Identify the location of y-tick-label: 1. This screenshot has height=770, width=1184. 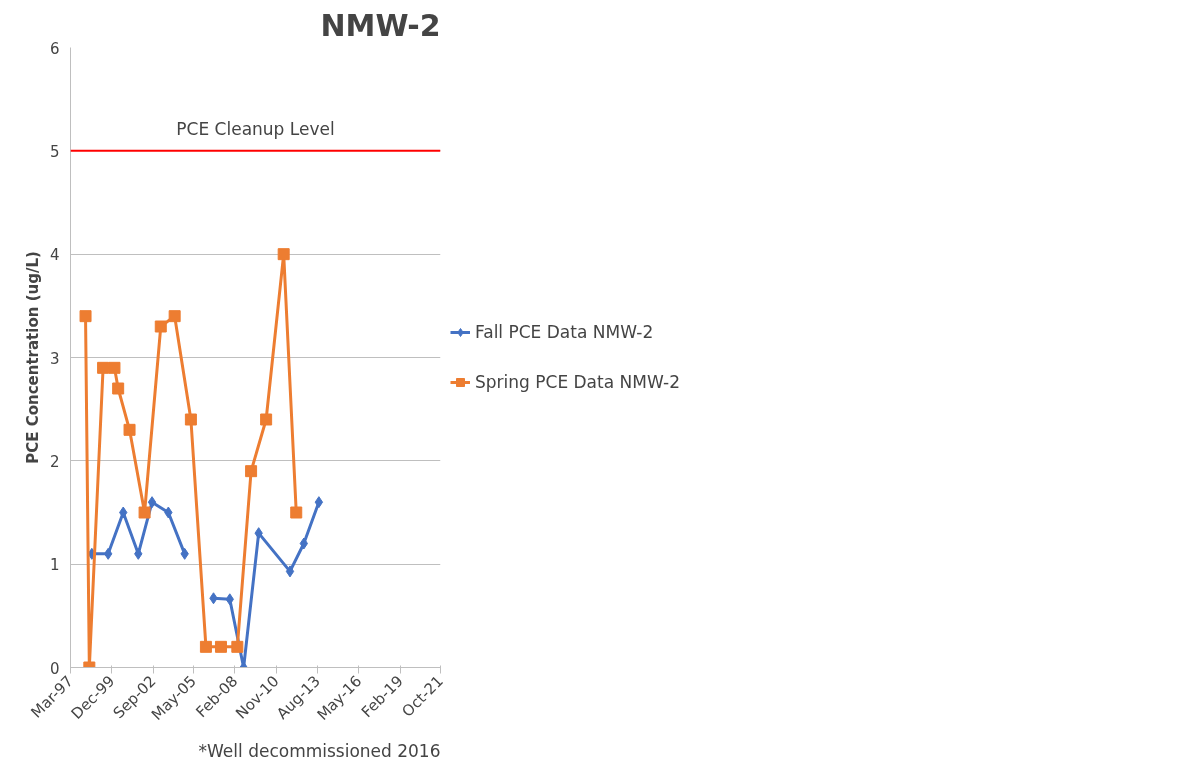
(54, 565).